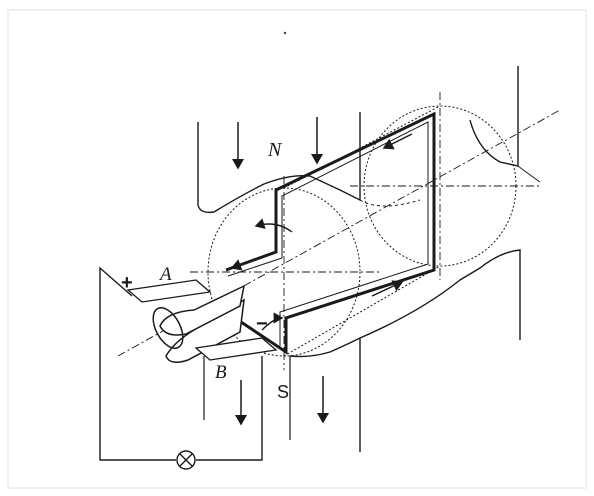 This screenshot has width=594, height=496. I want to click on brush-a, so click(169, 291).